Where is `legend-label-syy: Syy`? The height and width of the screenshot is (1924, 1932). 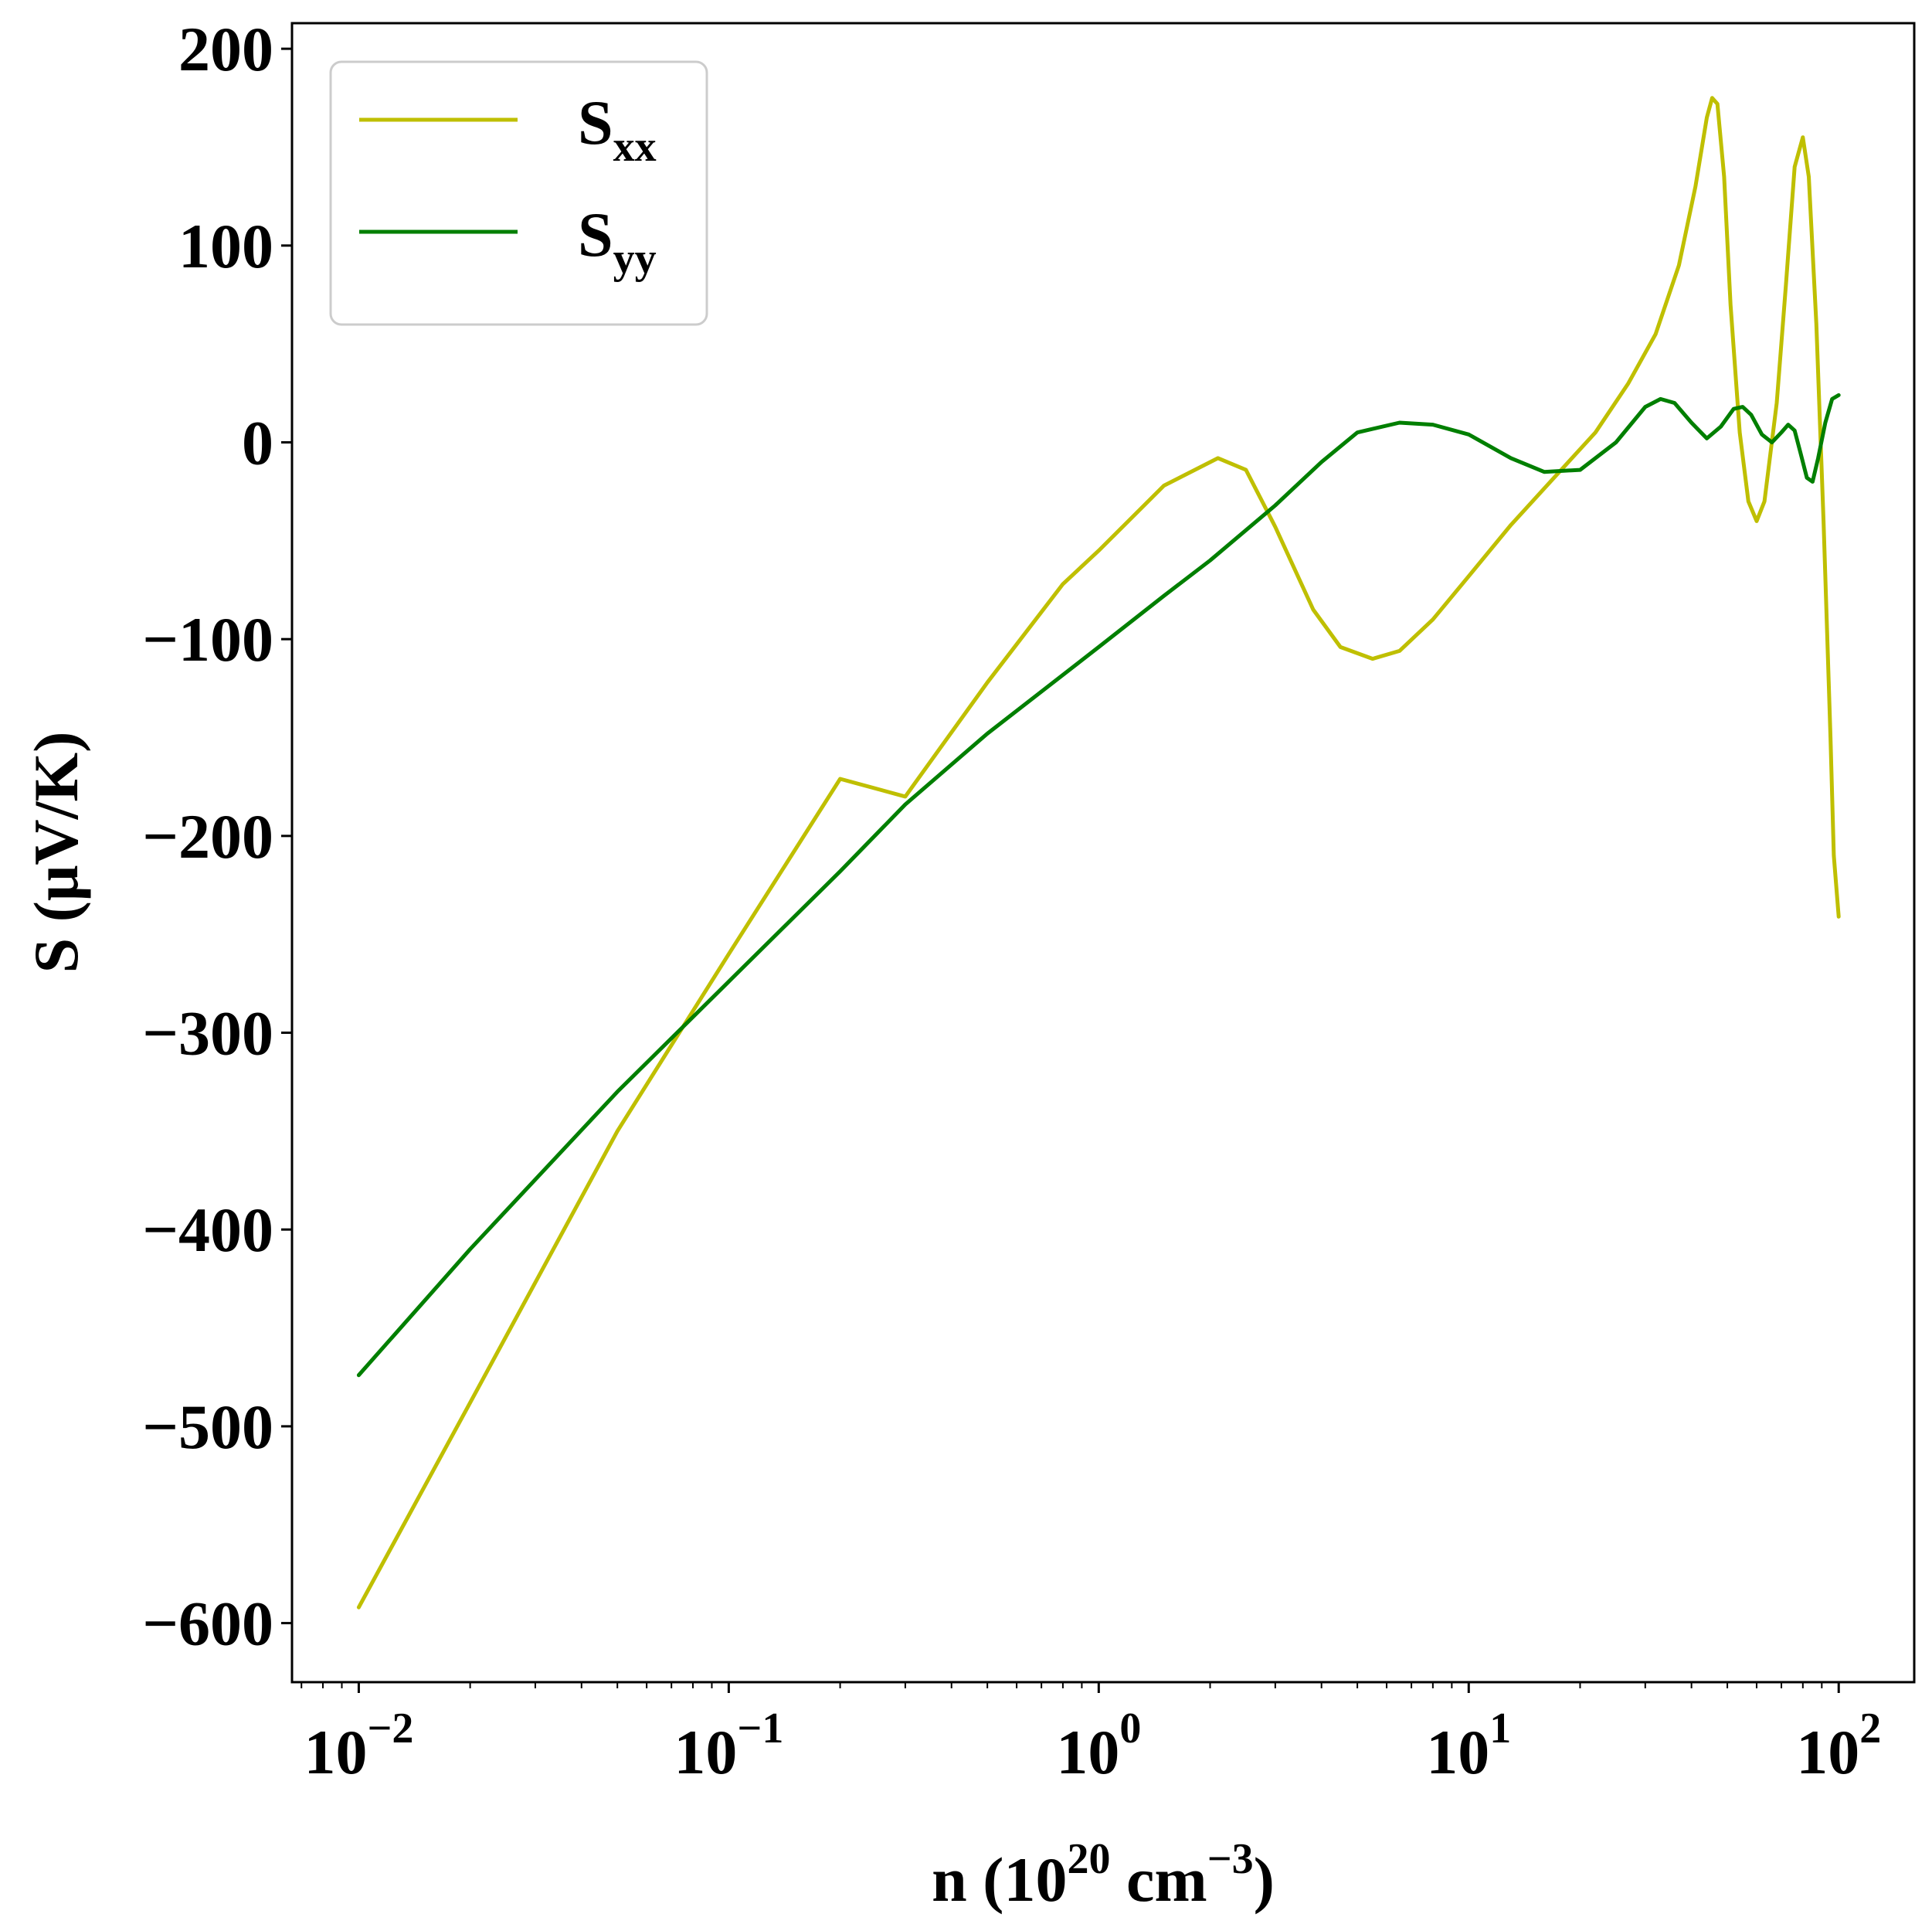
legend-label-syy: Syy is located at coordinates (618, 241).